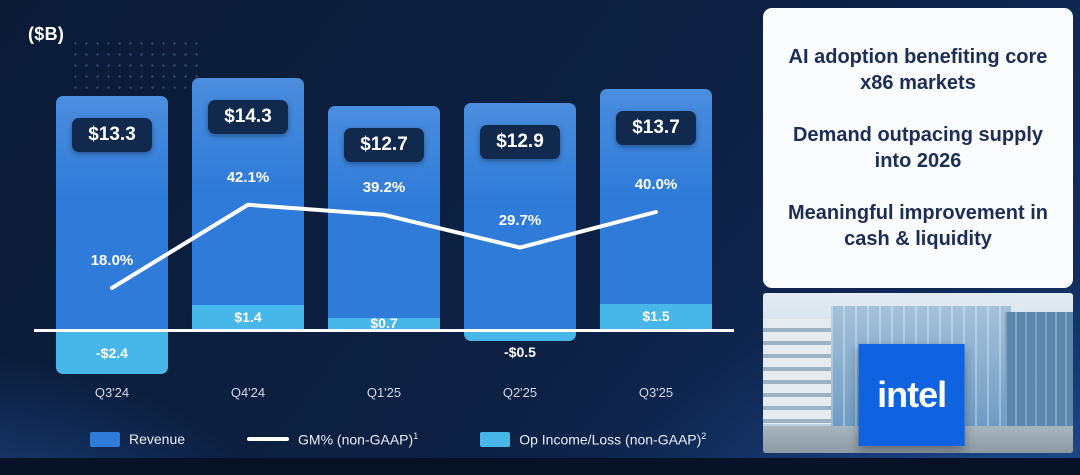 This screenshot has width=1080, height=475. I want to click on op-loss-label: -$0.5, so click(520, 351).